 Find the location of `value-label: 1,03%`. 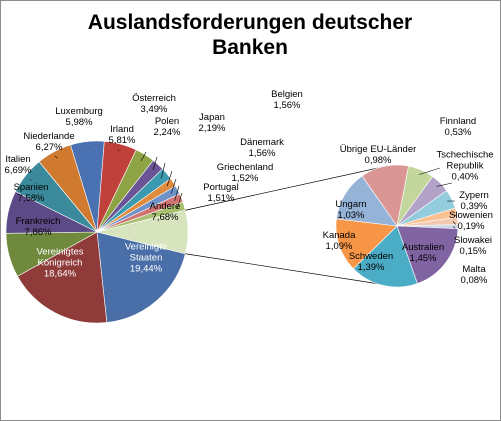

value-label: 1,03% is located at coordinates (351, 215).